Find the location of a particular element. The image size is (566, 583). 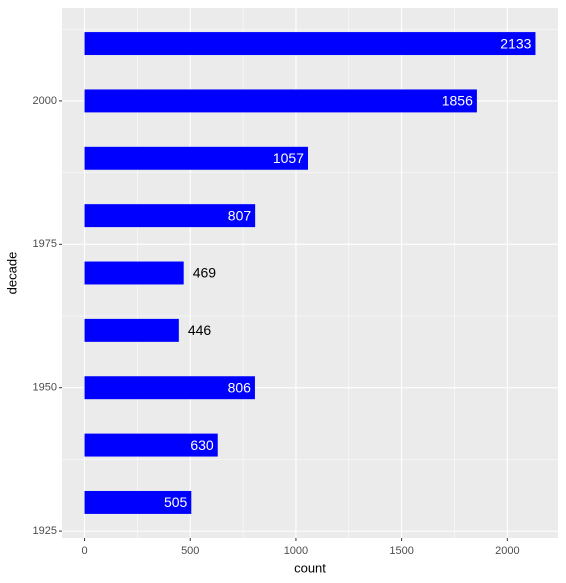

x-tick-label: 1000 is located at coordinates (296, 551).